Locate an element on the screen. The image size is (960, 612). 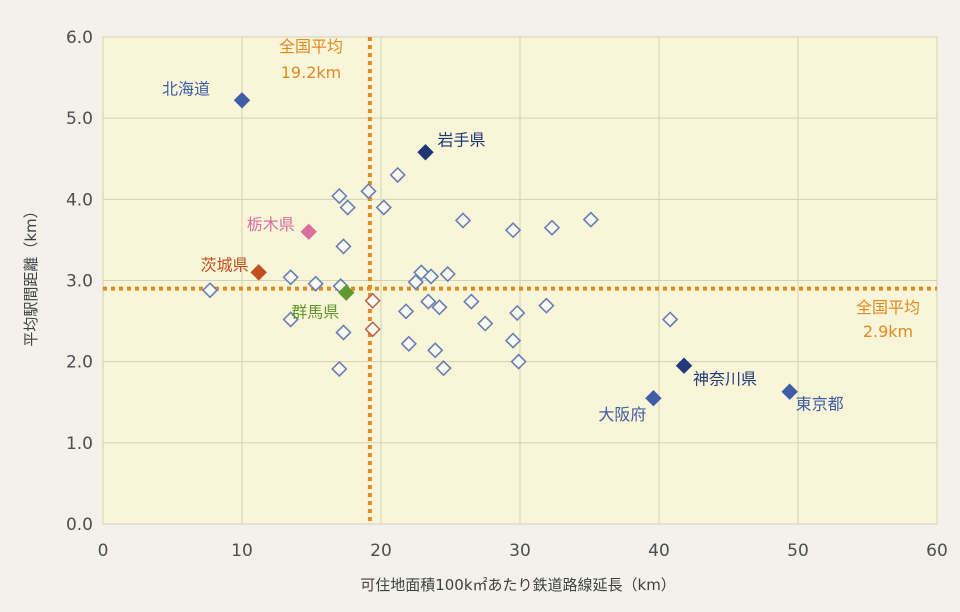
x-tick-label: 0 is located at coordinates (103, 551).